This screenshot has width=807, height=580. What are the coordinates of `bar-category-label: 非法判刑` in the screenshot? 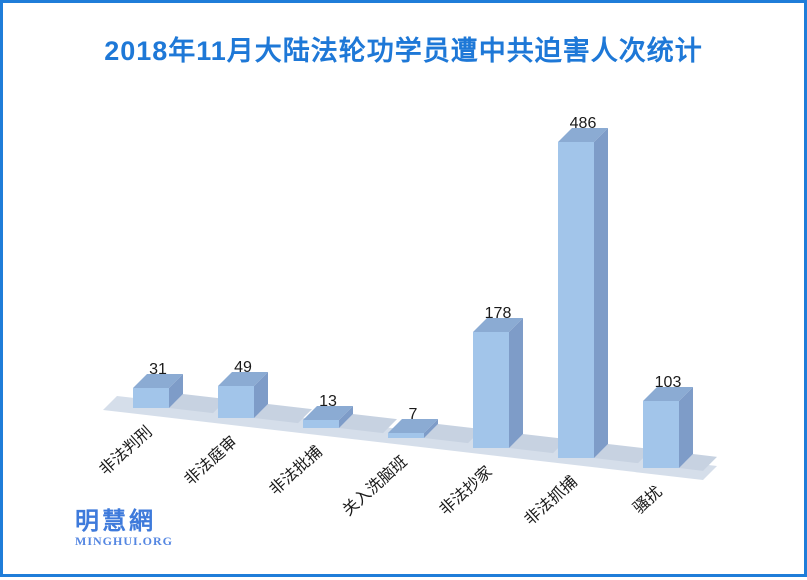 It's located at (126, 451).